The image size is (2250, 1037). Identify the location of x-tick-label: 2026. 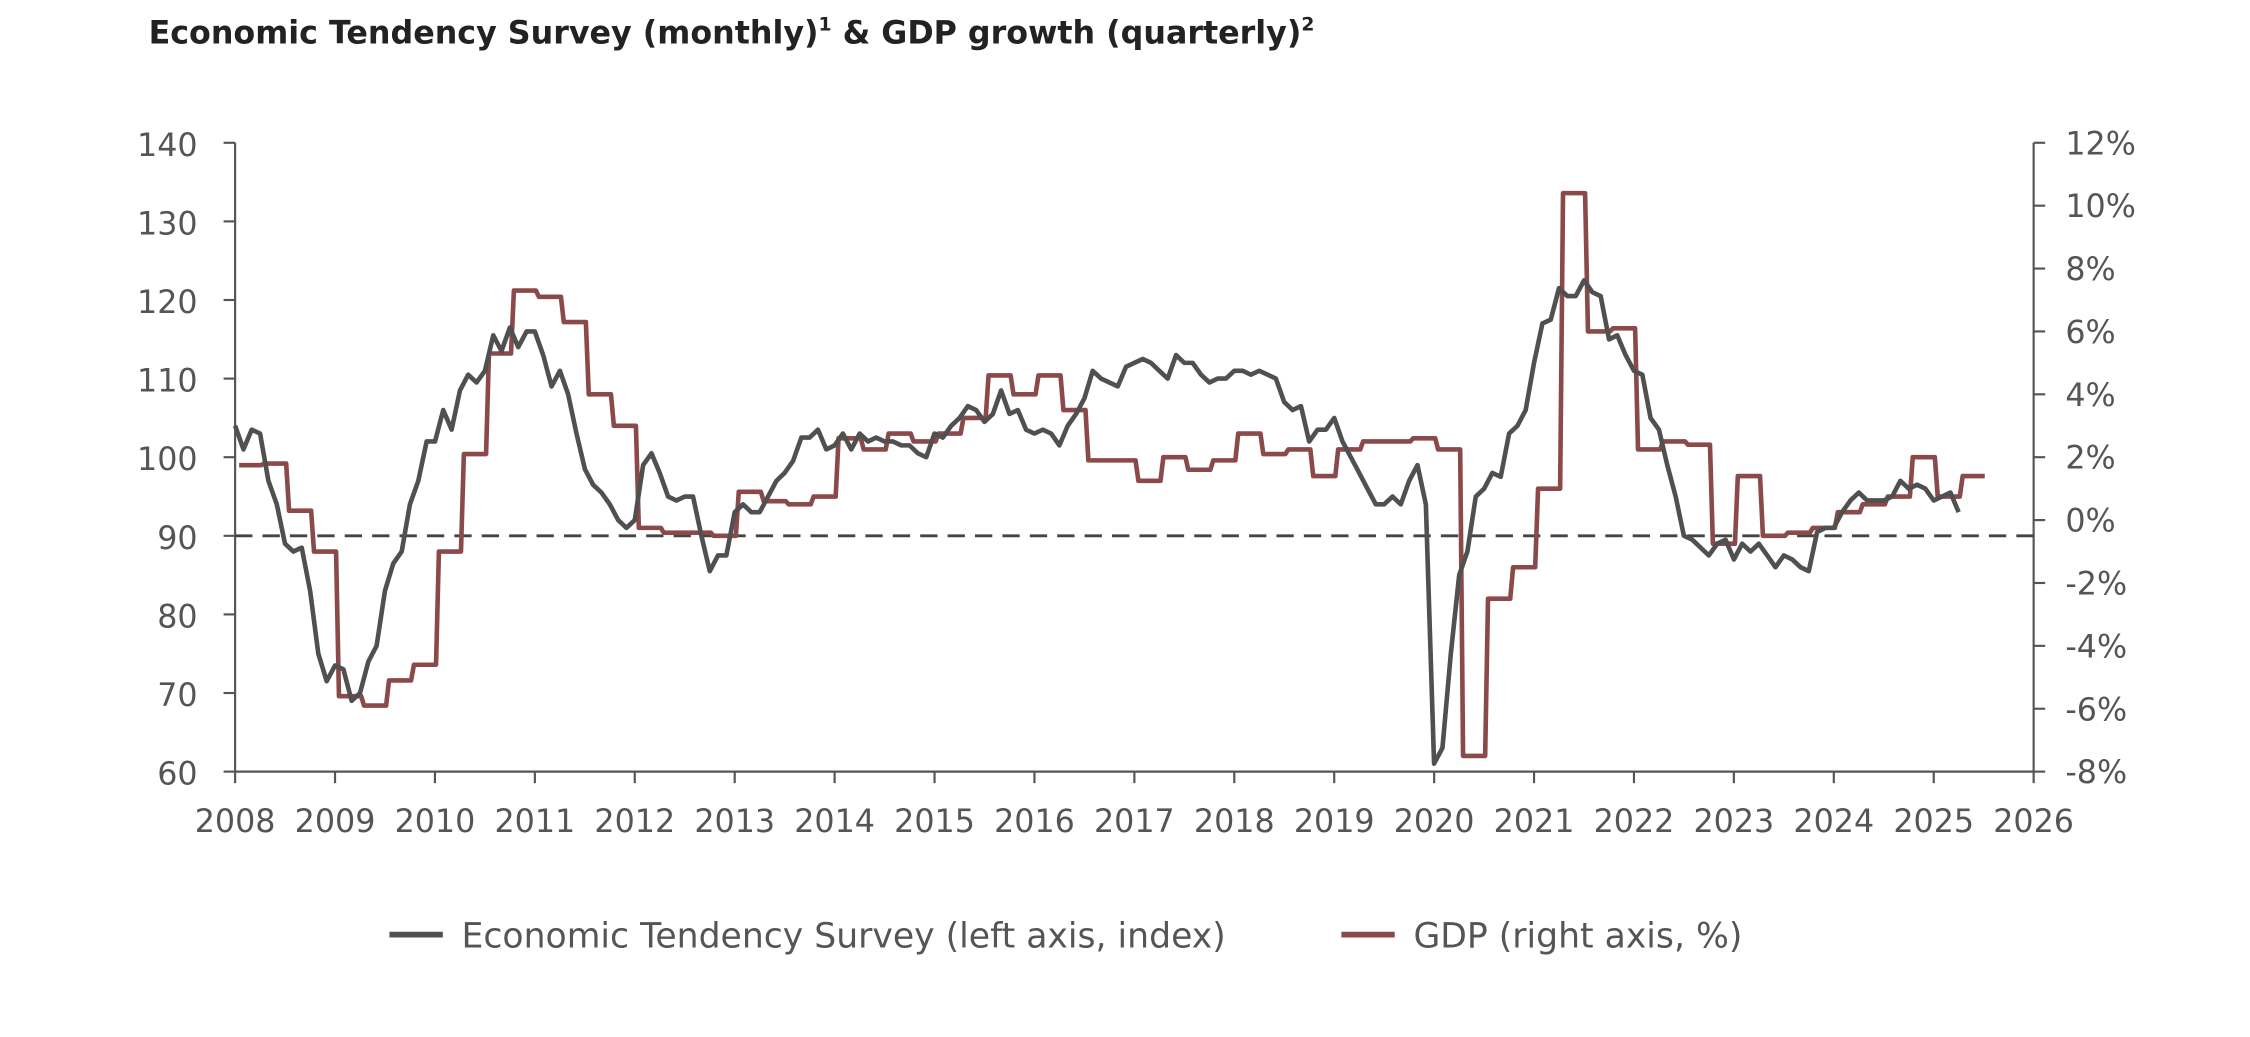
(2033, 822).